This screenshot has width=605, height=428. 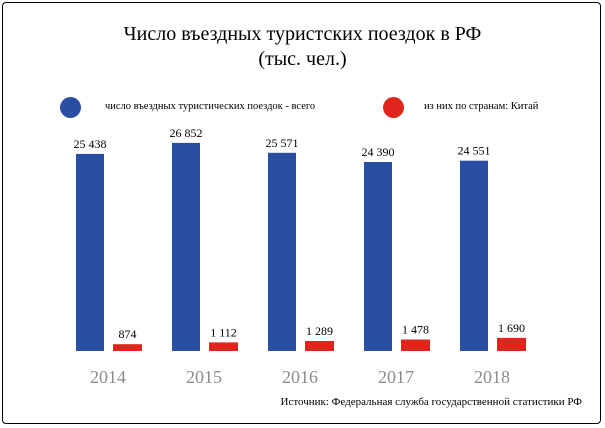 I want to click on data-label-total-2017: 24 390, so click(x=378, y=152).